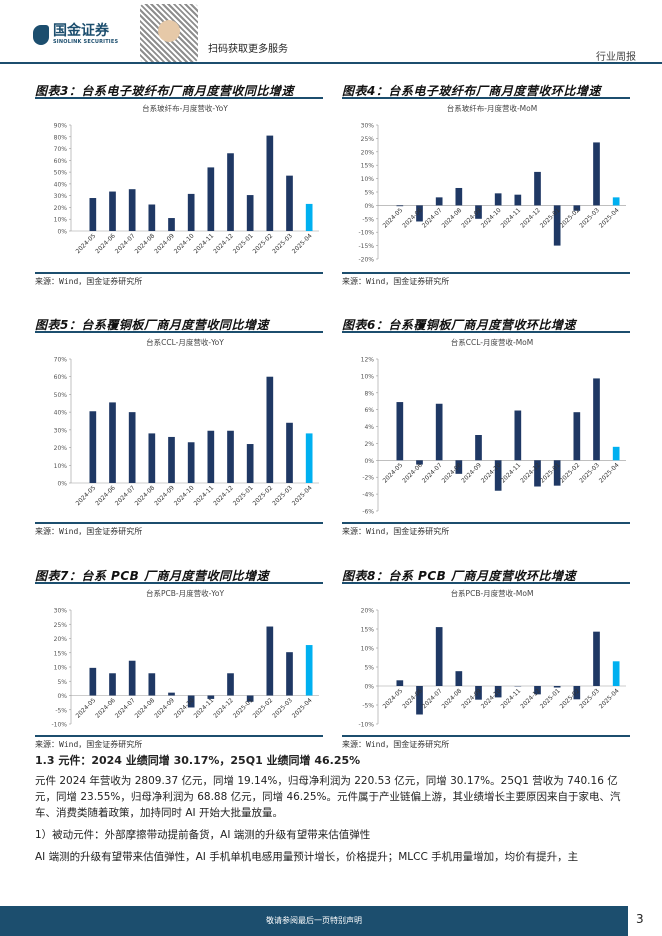  I want to click on y-tick-label: -6%, so click(368, 512).